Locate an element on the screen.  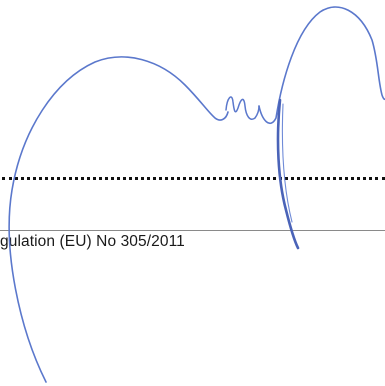
signature-dotted-line is located at coordinates (193, 178).